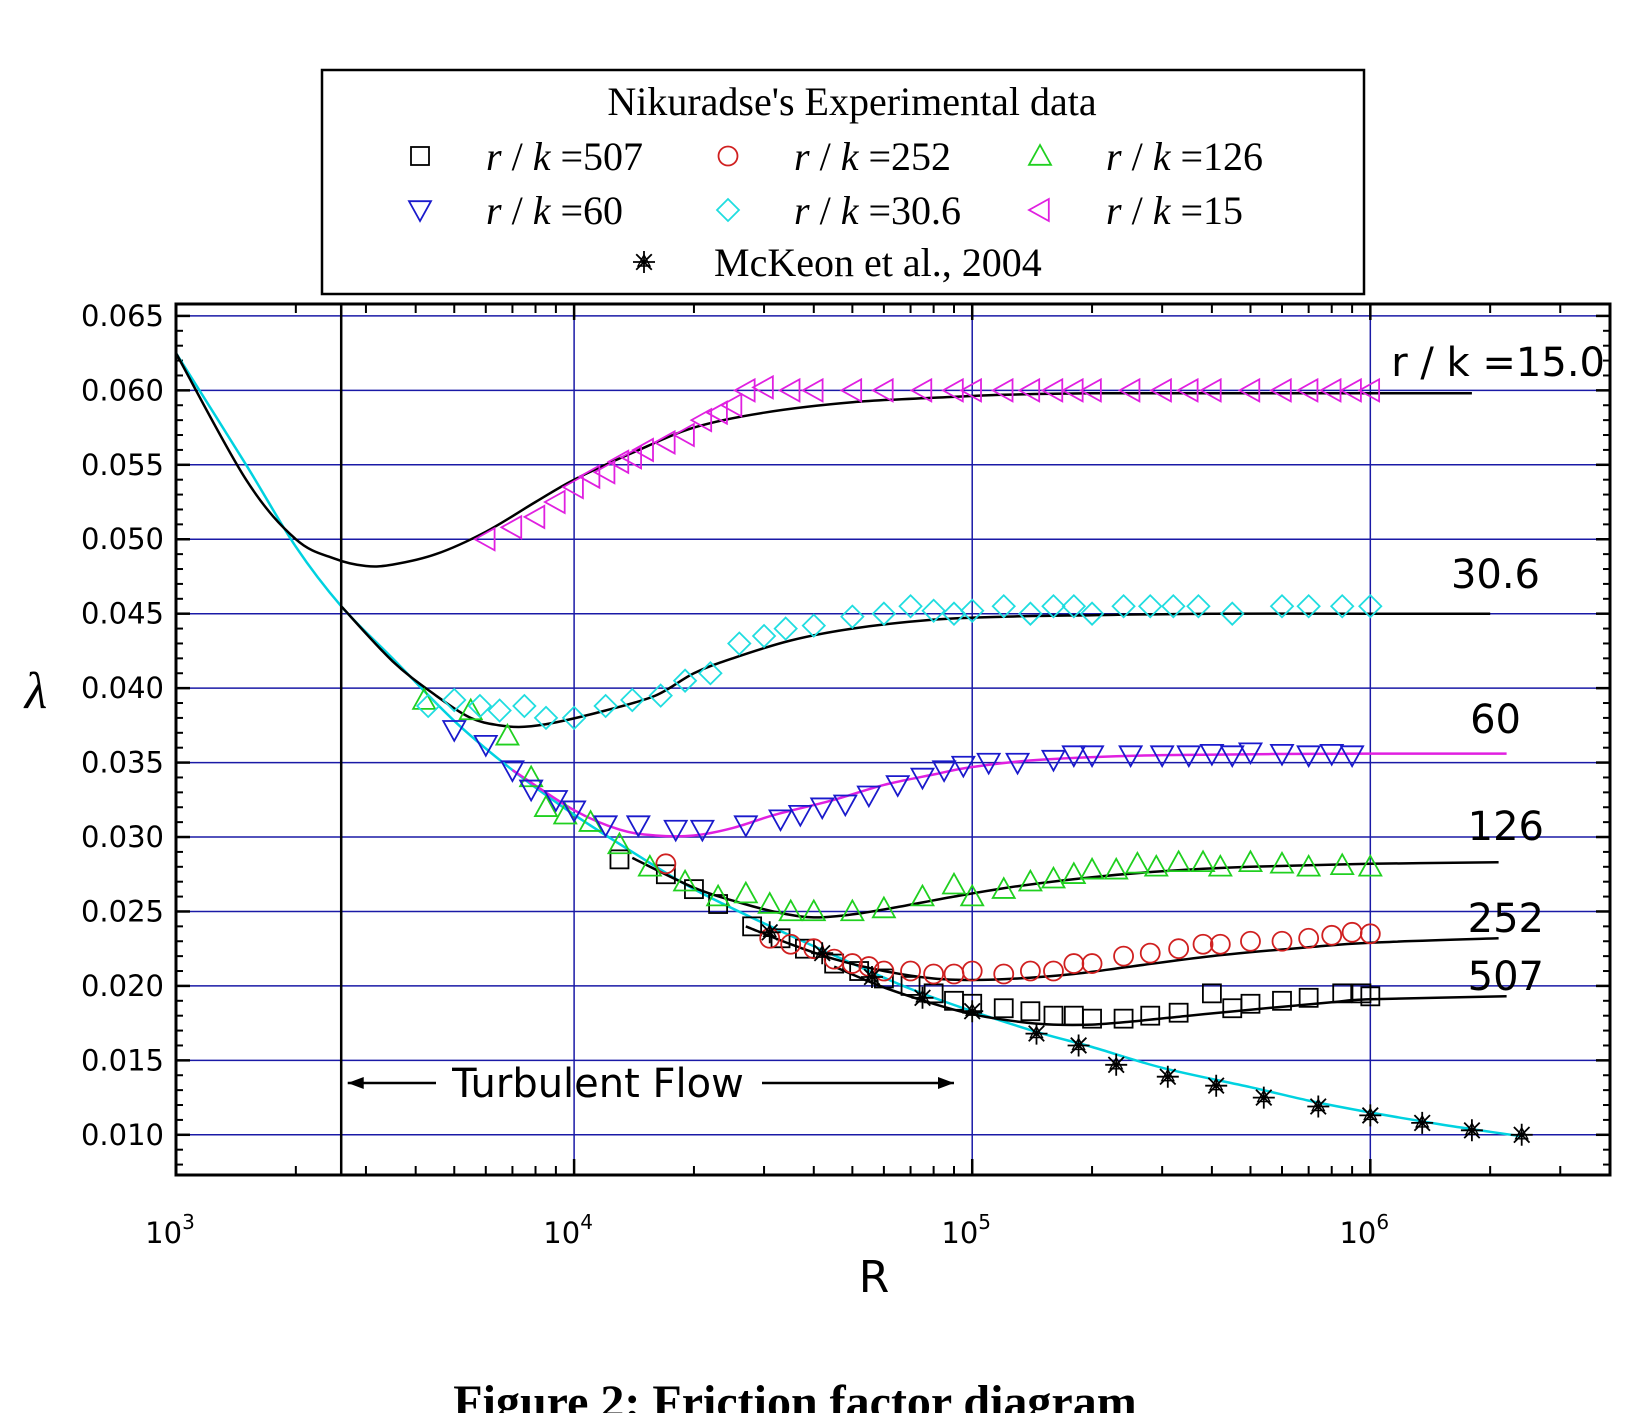 This screenshot has width=1643, height=1413. I want to click on y-tick-label: 0.035, so click(122, 763).